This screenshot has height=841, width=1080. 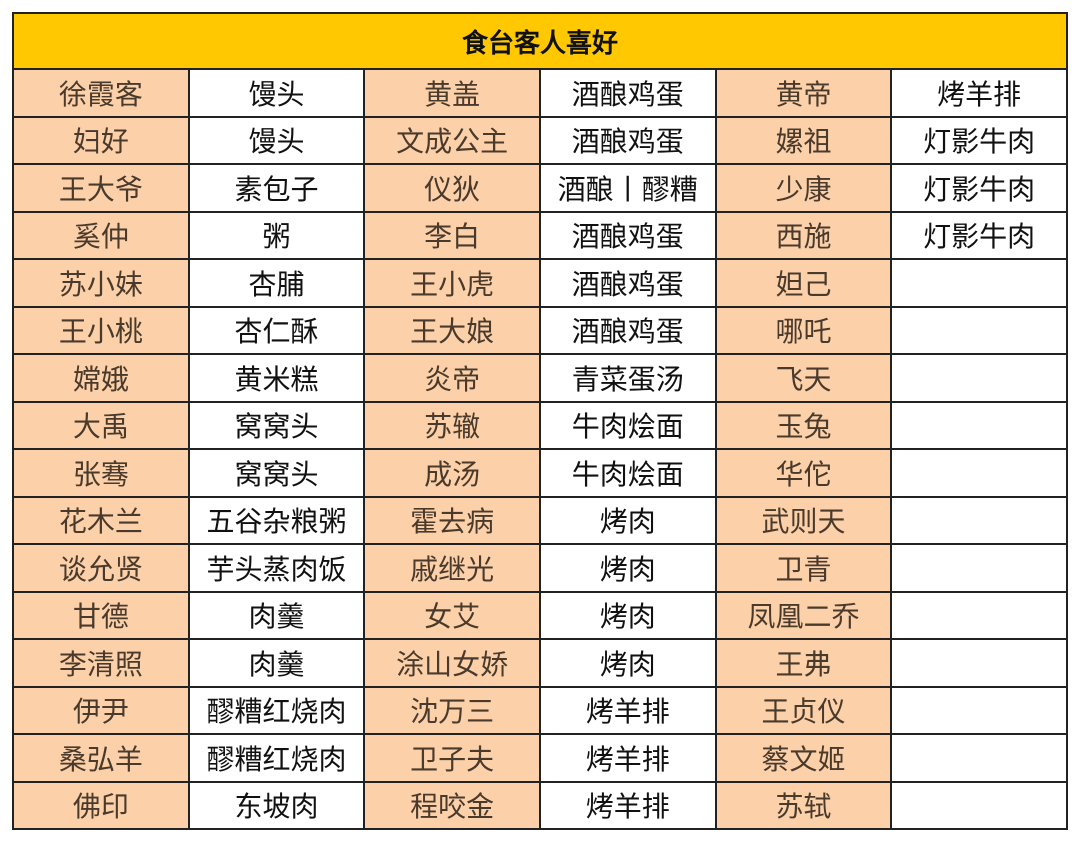 I want to click on guest-name-cell: 戚继光, so click(x=452, y=568).